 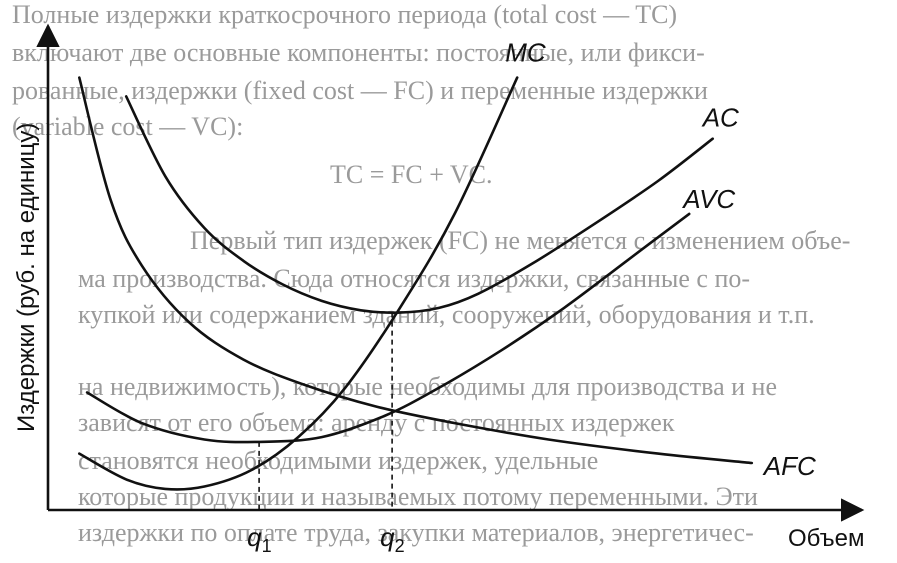 What do you see at coordinates (826, 538) in the screenshot?
I see `x-axis-title: Объем` at bounding box center [826, 538].